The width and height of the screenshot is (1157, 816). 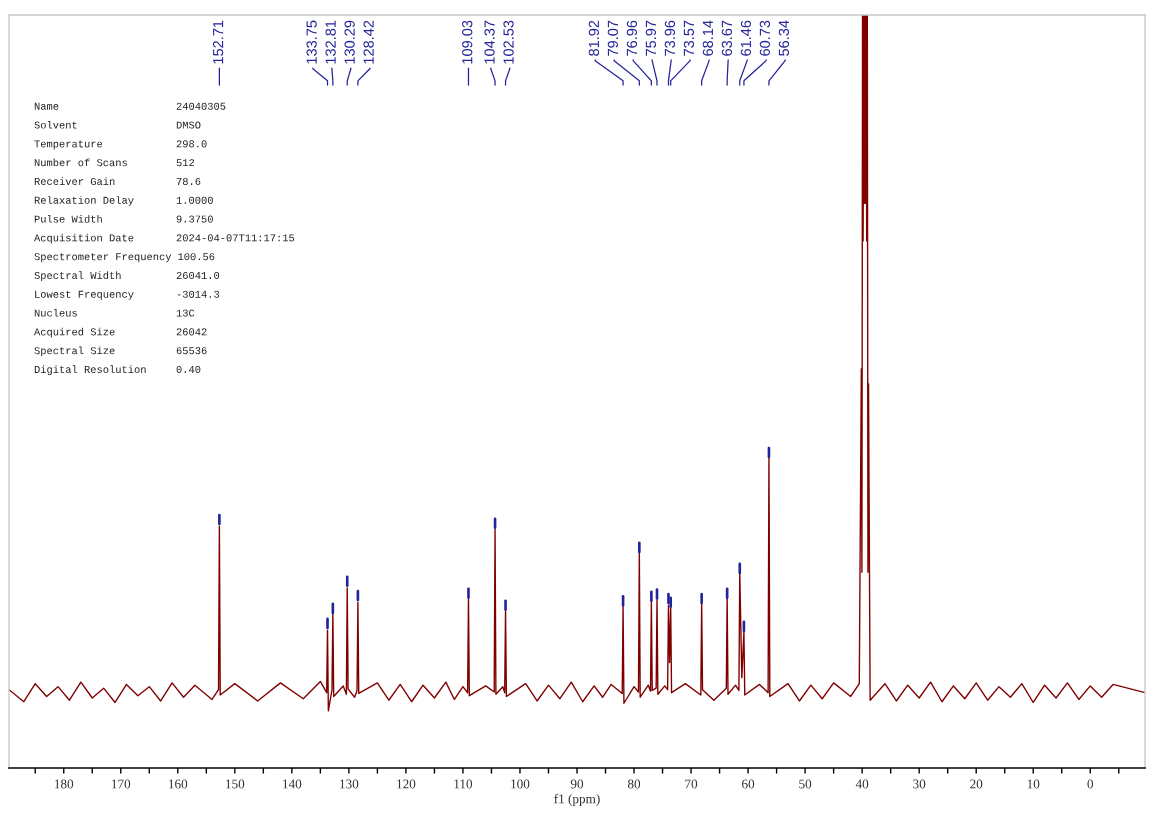 What do you see at coordinates (178, 784) in the screenshot?
I see `x-tick-label: 160` at bounding box center [178, 784].